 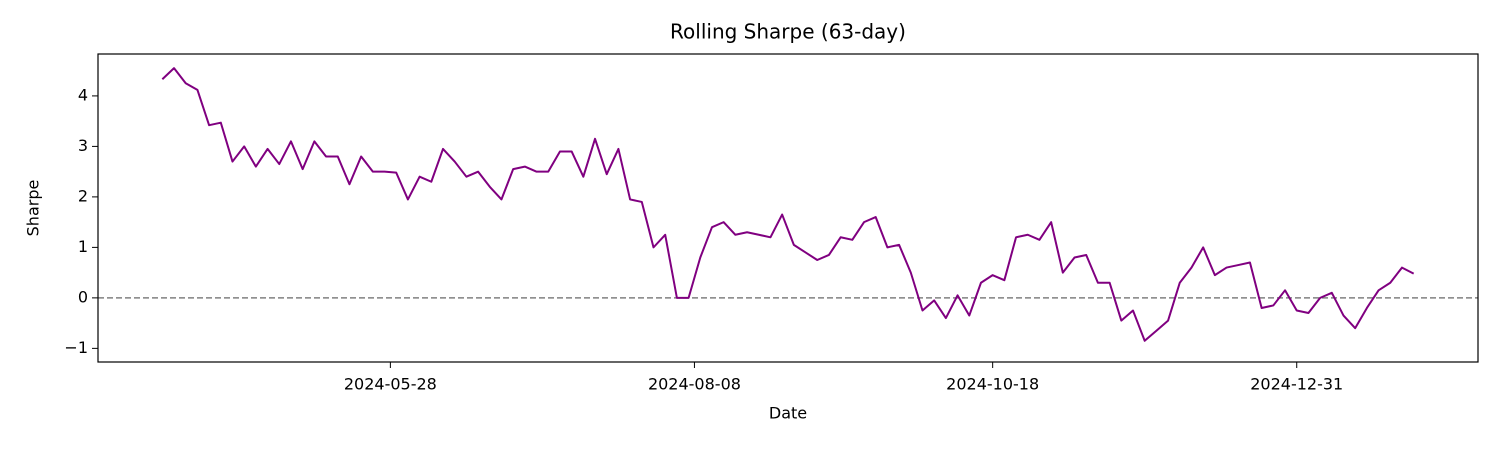 What do you see at coordinates (83, 195) in the screenshot?
I see `y-tick-label: 2` at bounding box center [83, 195].